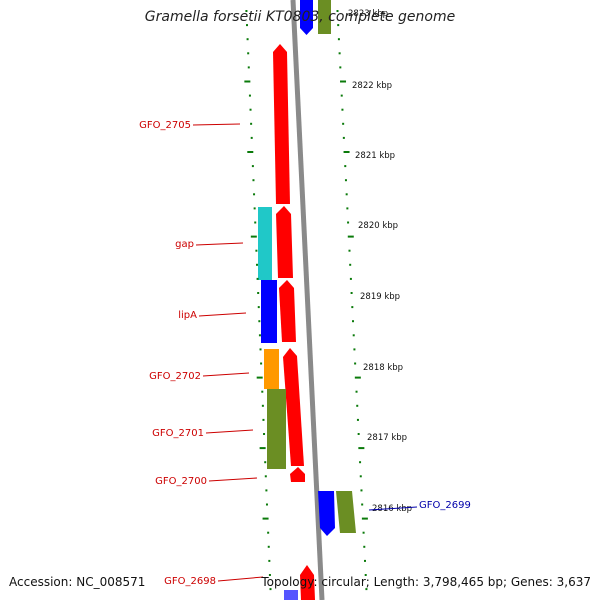 The image size is (600, 600). Describe the element at coordinates (190, 581) in the screenshot. I see `gene-label: GFO_2698` at that location.